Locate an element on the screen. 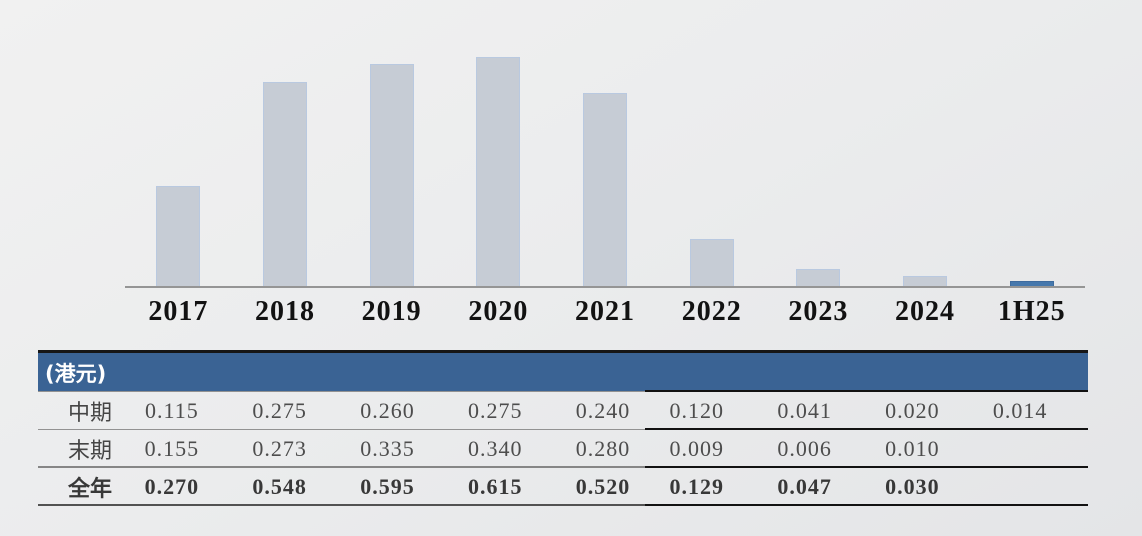  bar-slot-2022 is located at coordinates (711, 143).